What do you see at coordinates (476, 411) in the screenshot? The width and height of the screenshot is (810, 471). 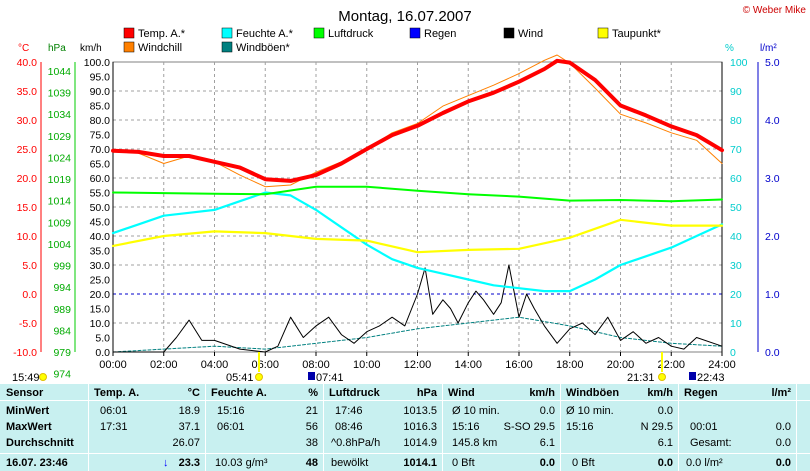 I see `min-wind-label: Ø 10 min.` at bounding box center [476, 411].